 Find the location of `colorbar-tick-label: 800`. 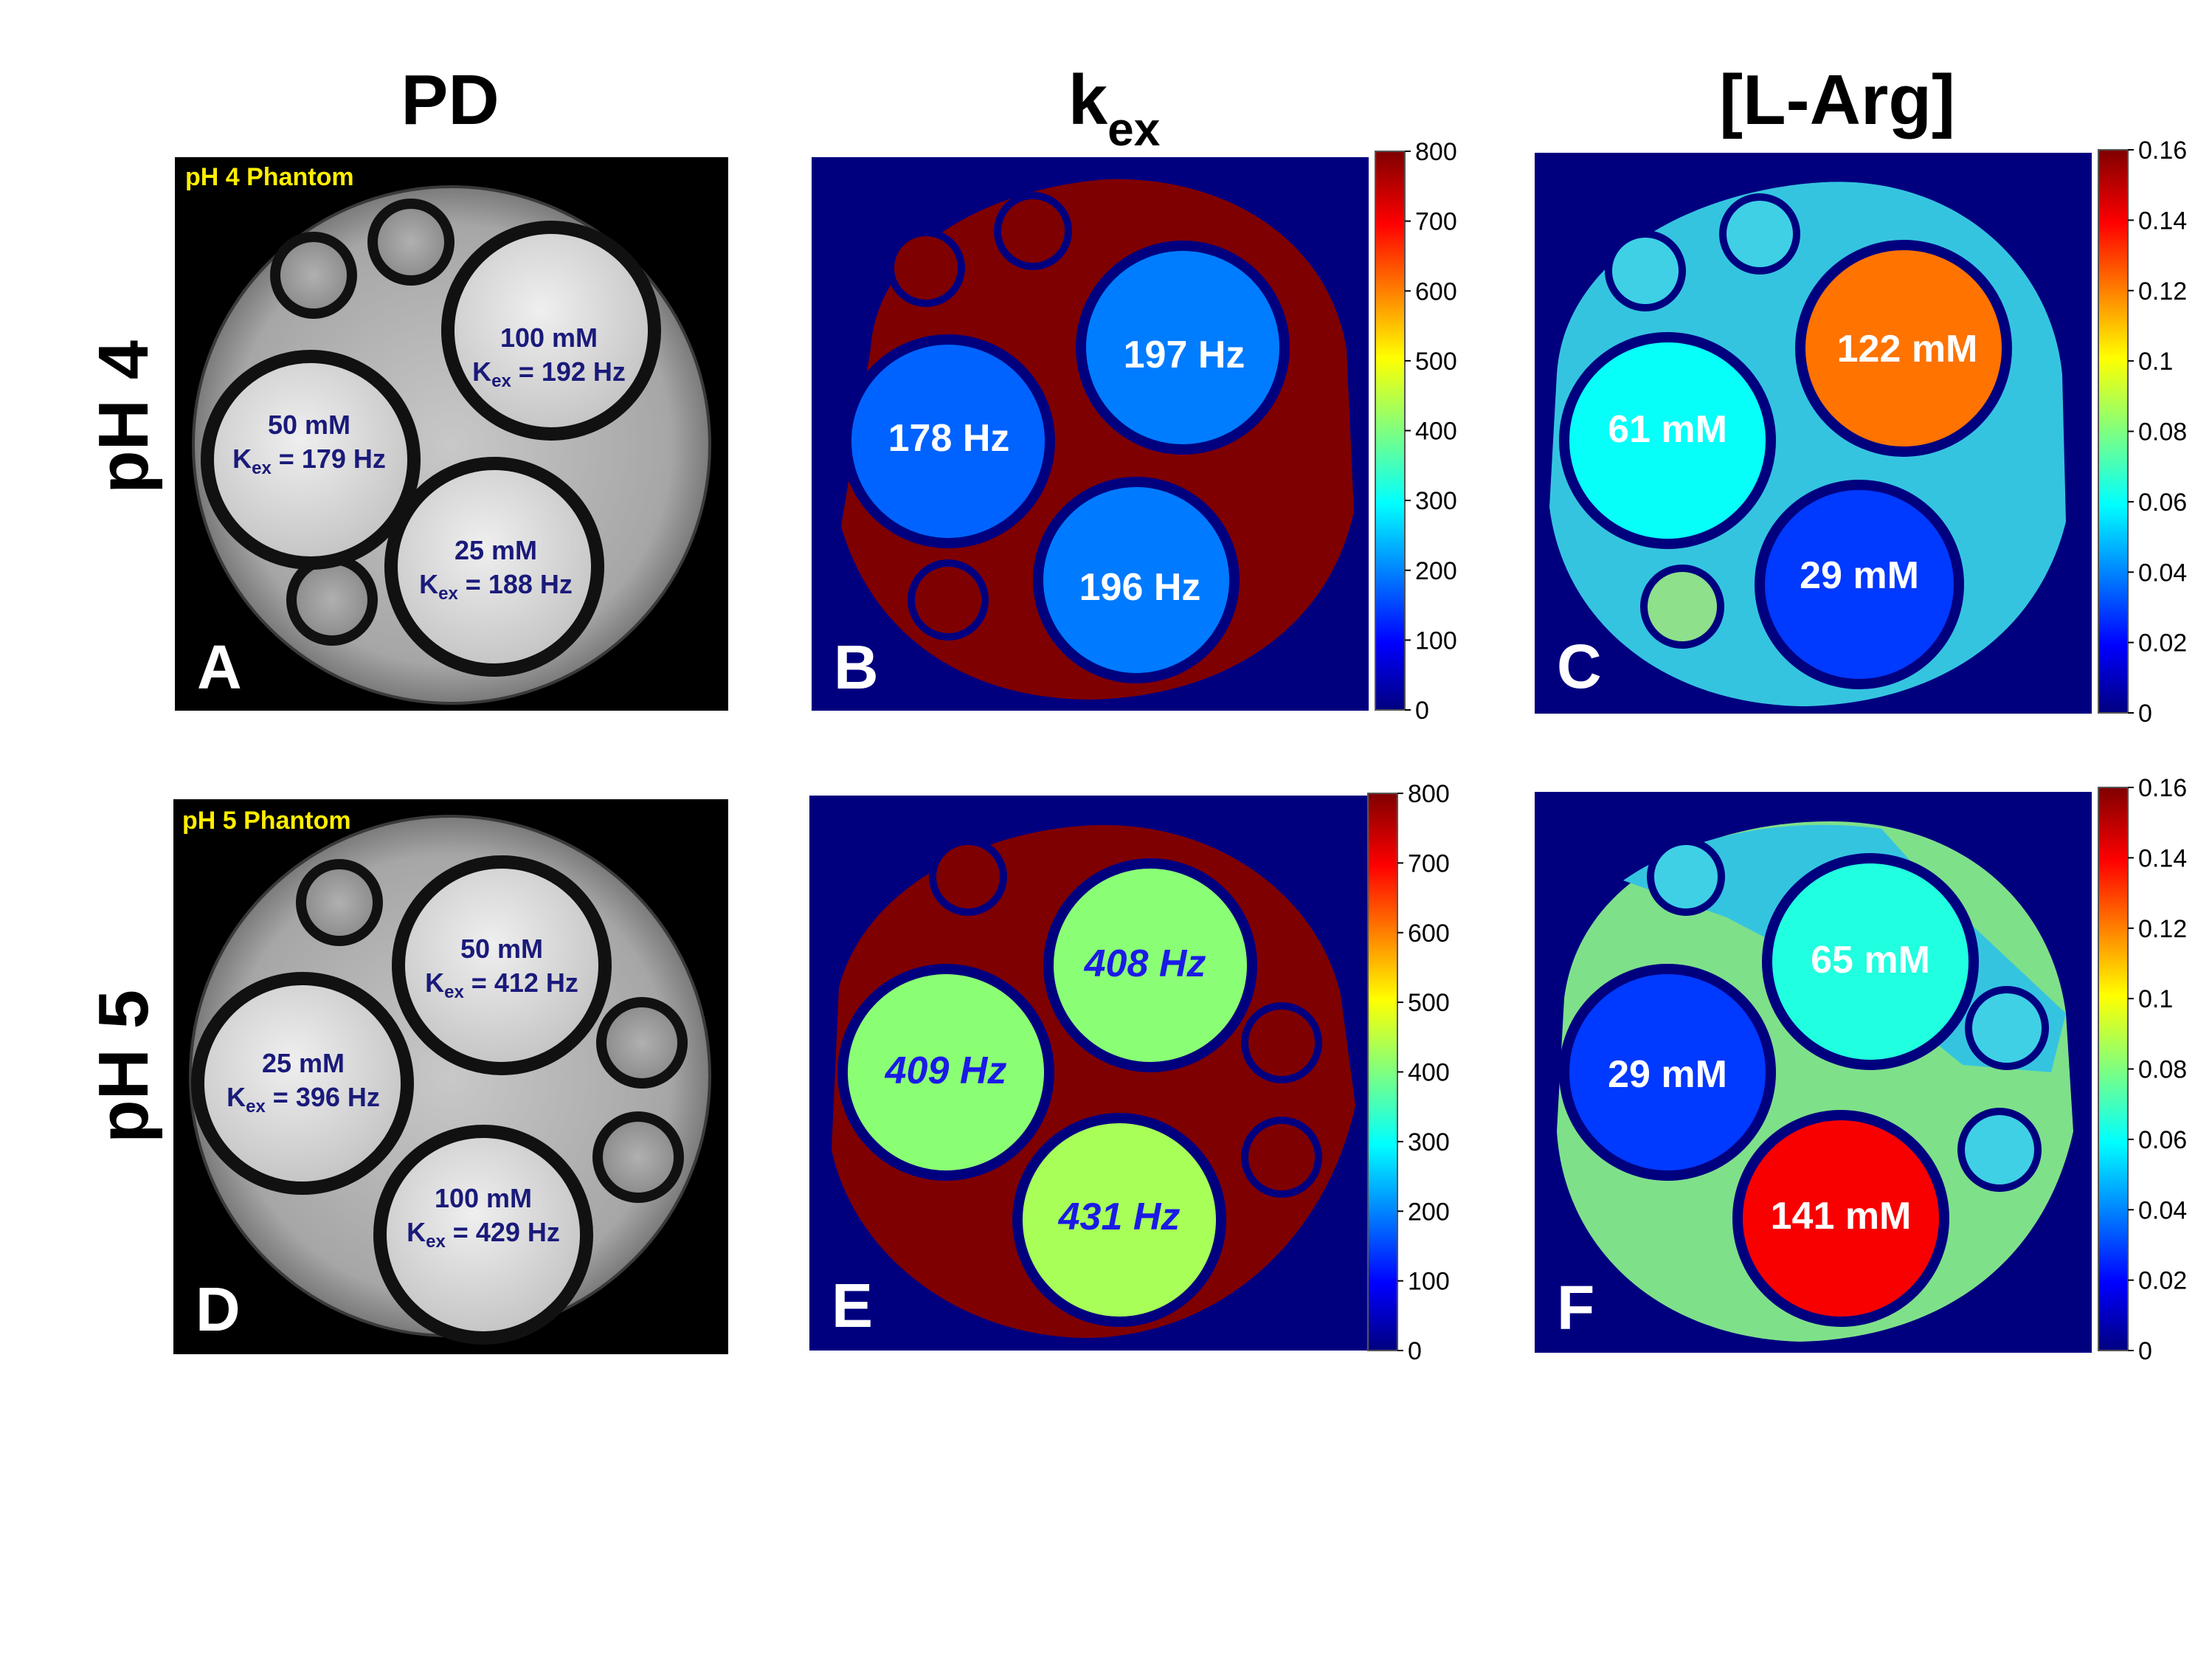

colorbar-tick-label: 800 is located at coordinates (1436, 152).